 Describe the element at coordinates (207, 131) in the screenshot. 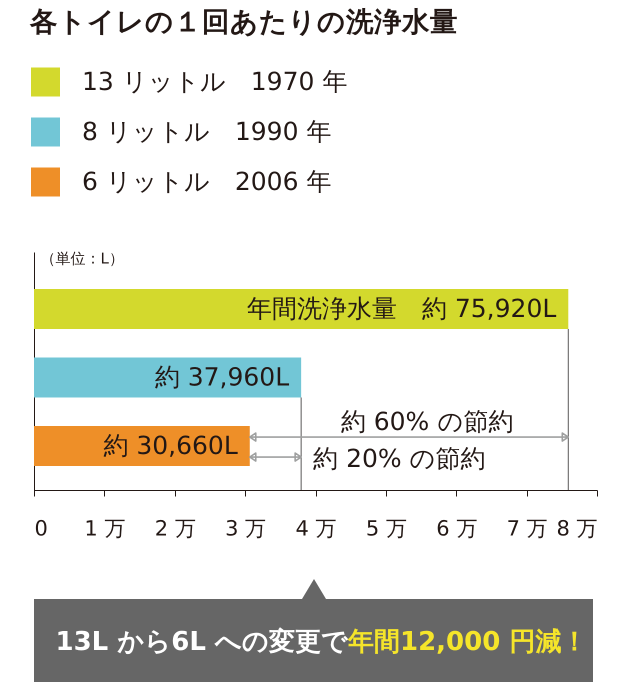

I see `legend-label: 8 リットル 1990 年` at that location.